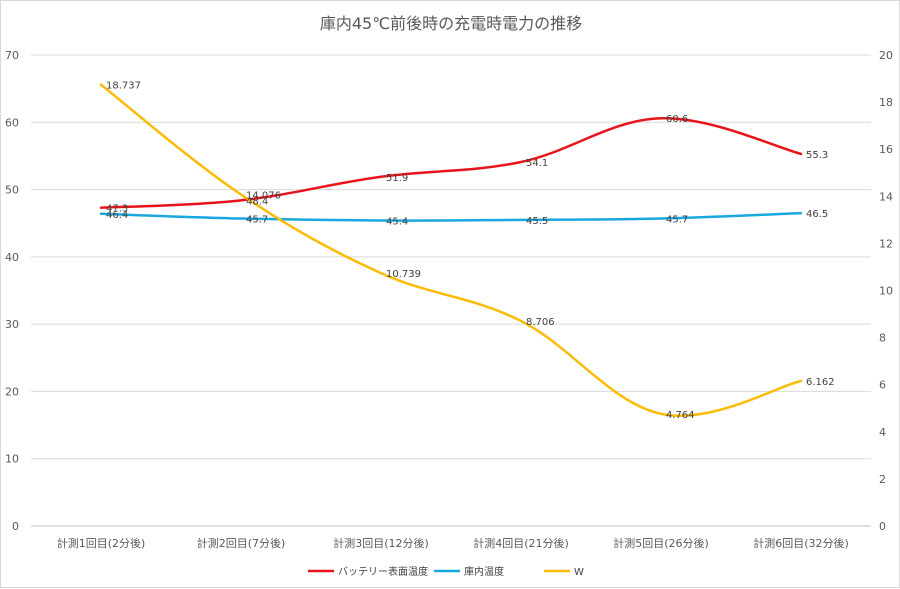 Image resolution: width=900 pixels, height=589 pixels. I want to click on right-axis-tick-label: 20, so click(886, 55).